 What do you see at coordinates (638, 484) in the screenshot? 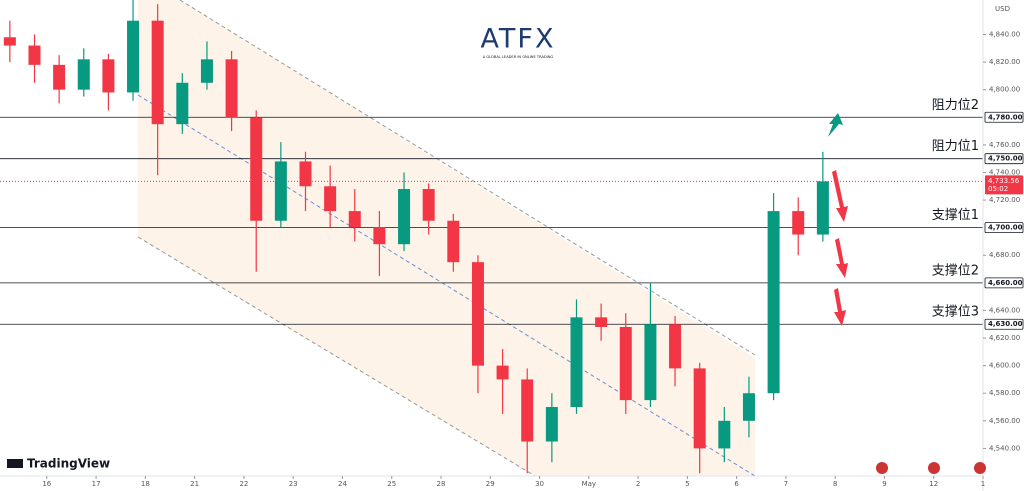
I see `x-tick-label: 2` at bounding box center [638, 484].